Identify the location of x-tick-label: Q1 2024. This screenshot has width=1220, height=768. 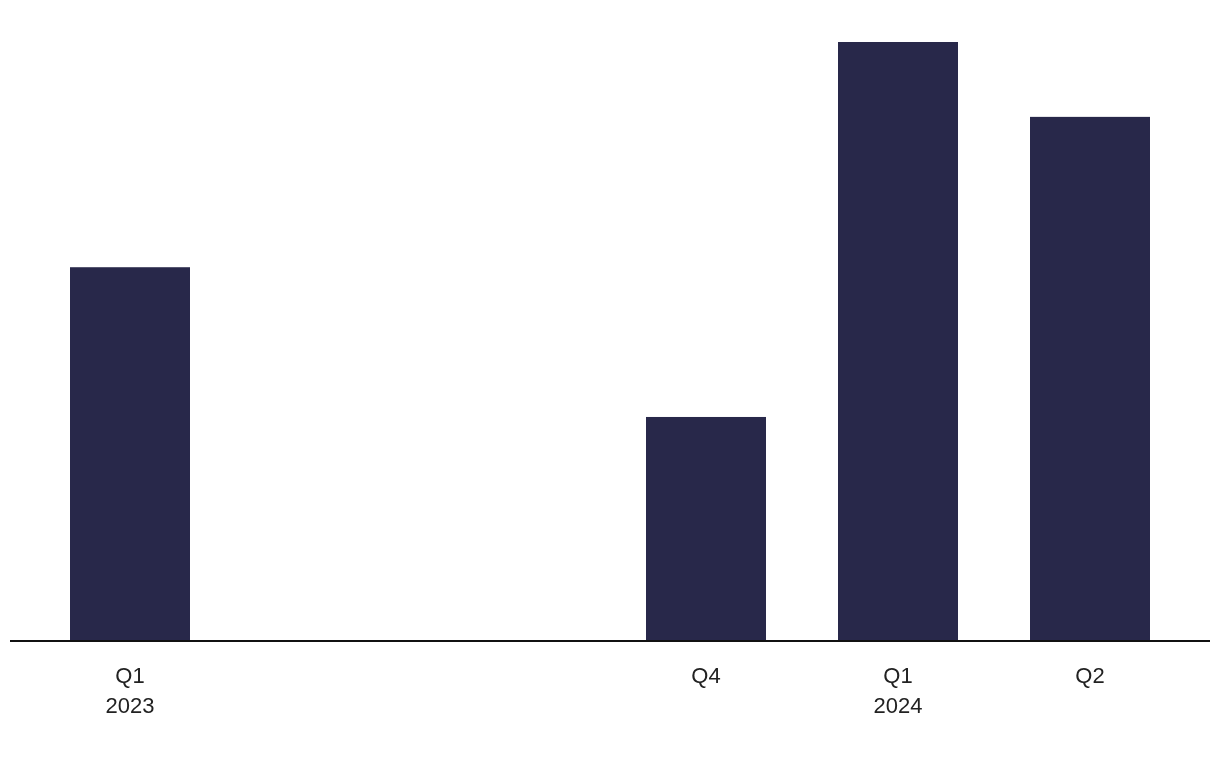
(898, 690).